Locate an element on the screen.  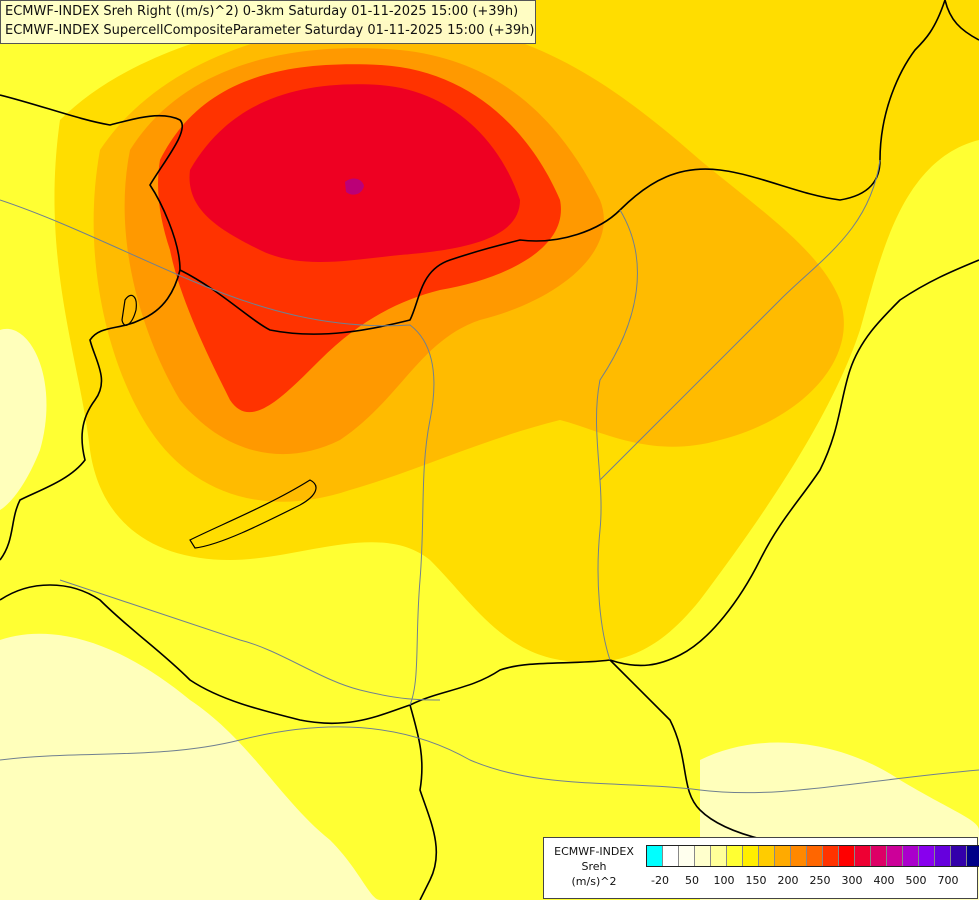
legend-title-line-1: ECMWF-INDEX is located at coordinates (594, 851).